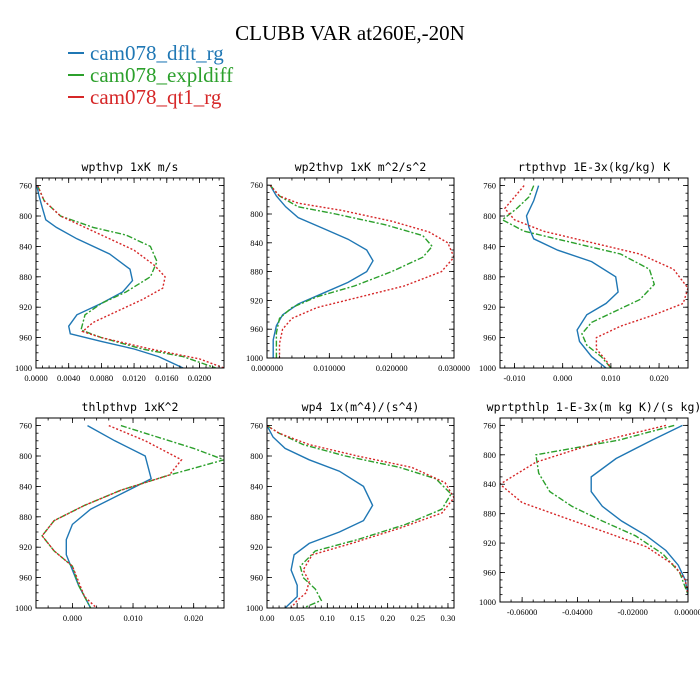  What do you see at coordinates (130, 407) in the screenshot?
I see `panel-title: thlpthvp 1xK^2` at bounding box center [130, 407].